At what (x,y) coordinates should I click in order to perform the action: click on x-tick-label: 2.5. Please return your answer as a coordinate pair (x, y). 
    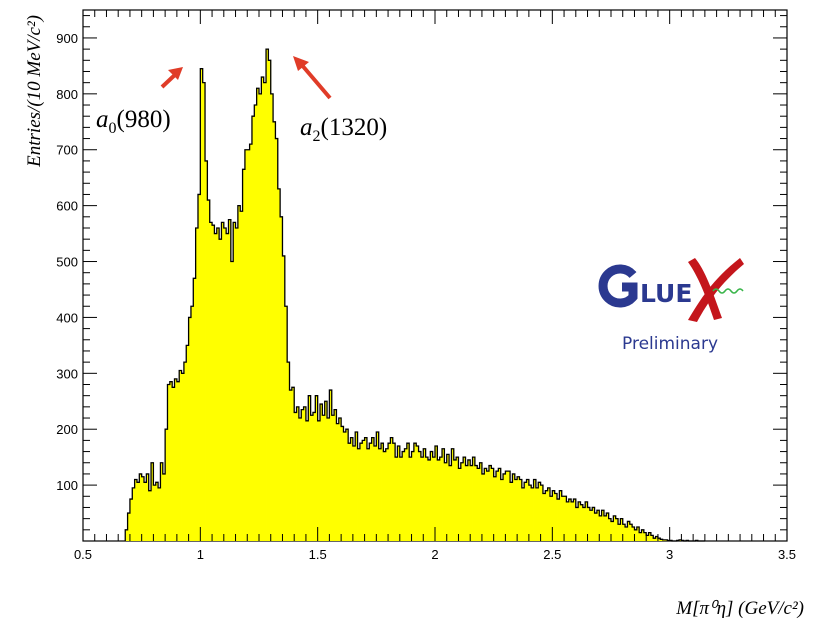
    Looking at the image, I should click on (552, 554).